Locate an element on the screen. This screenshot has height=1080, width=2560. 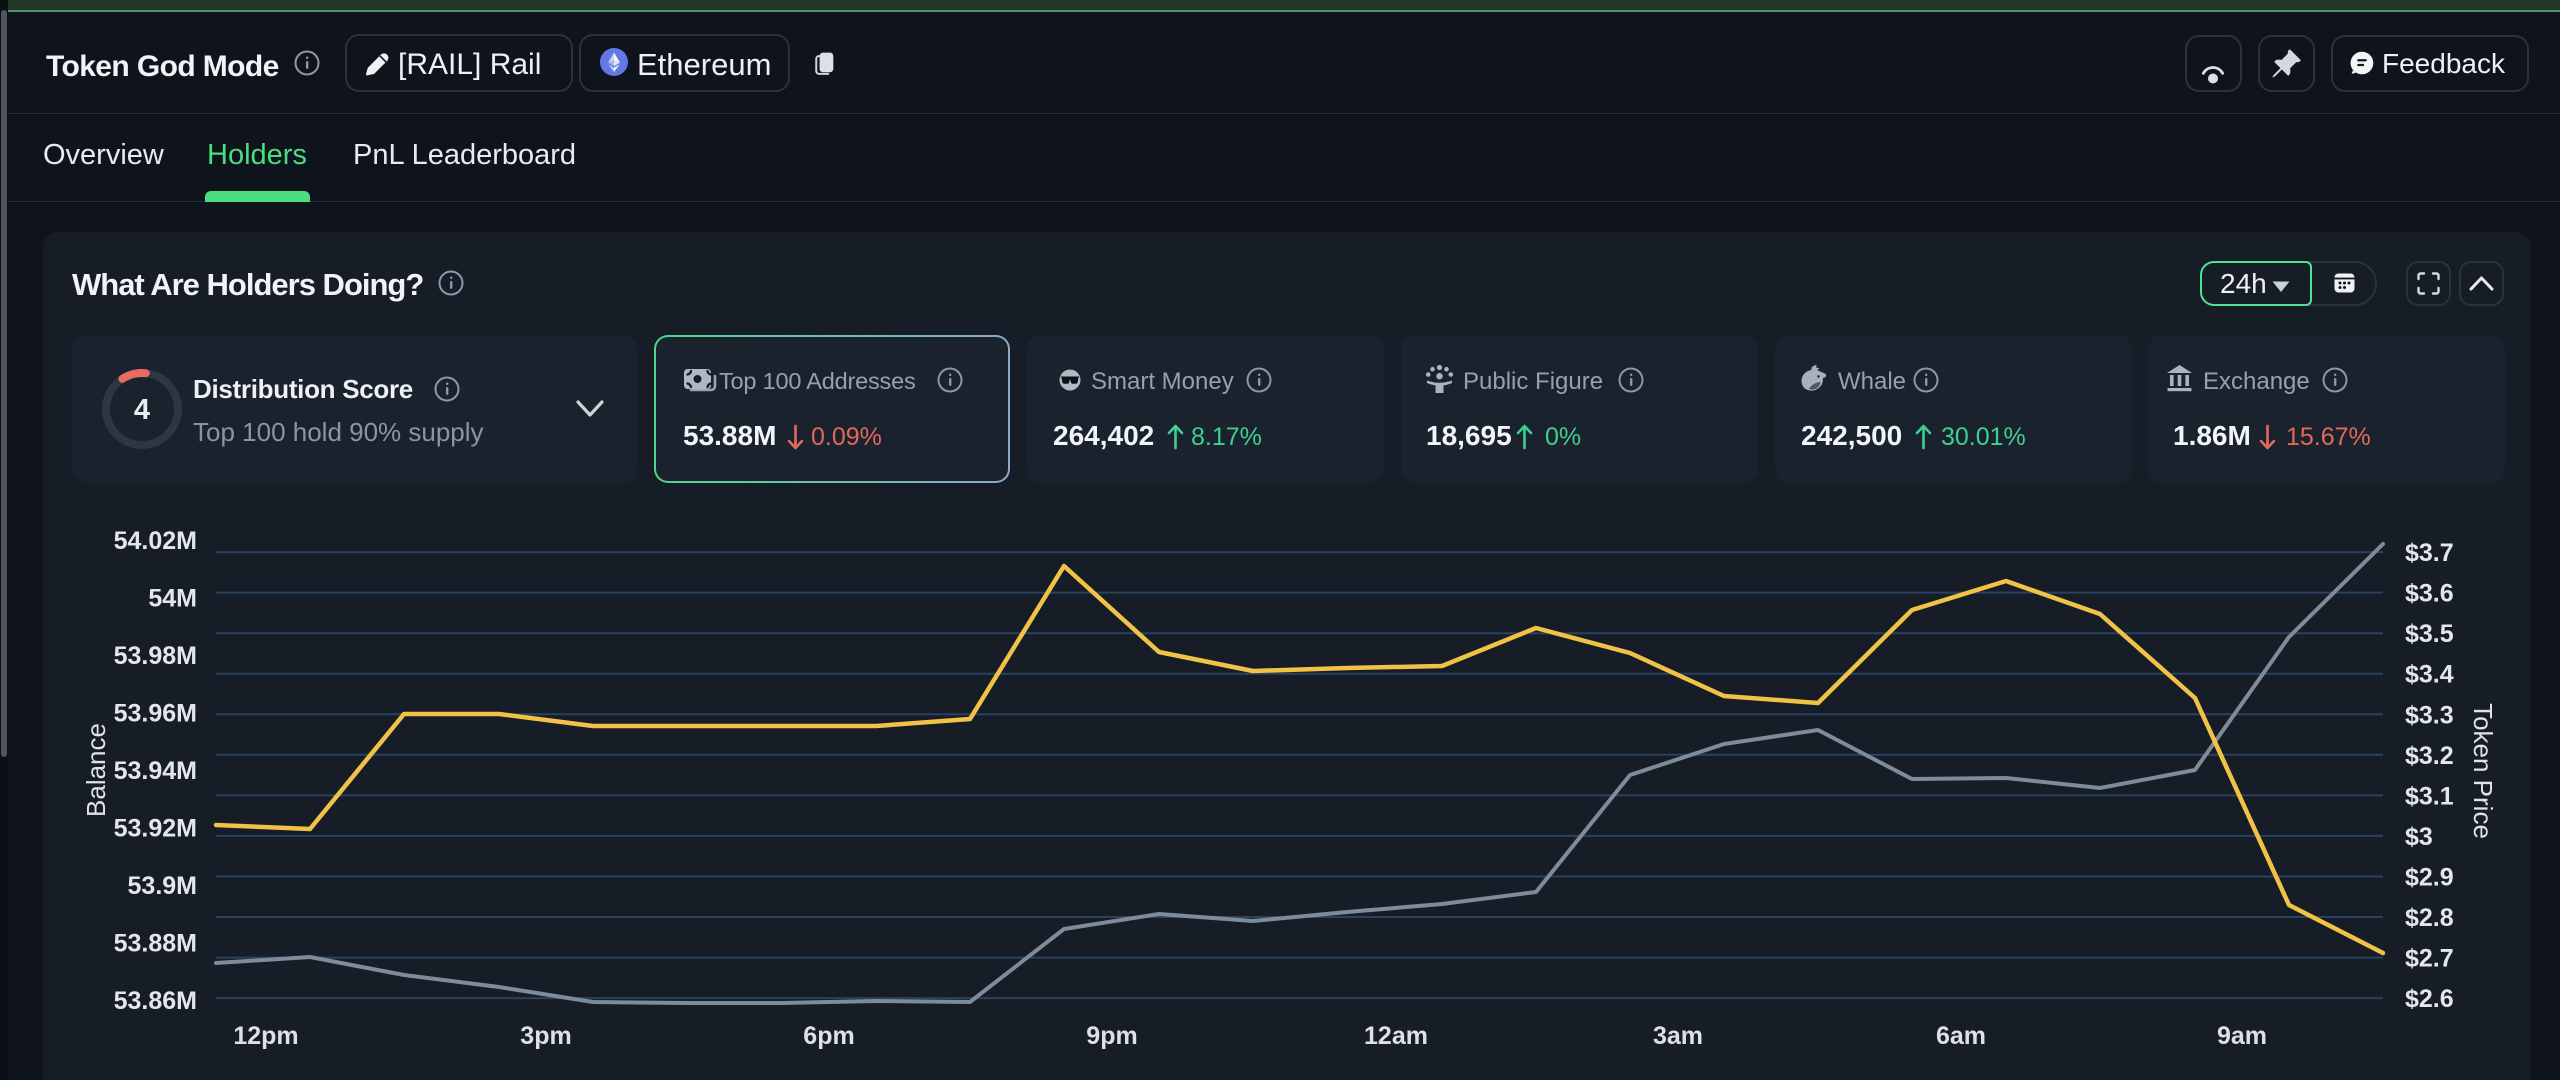
svg-text: Balance is located at coordinates (96, 770).